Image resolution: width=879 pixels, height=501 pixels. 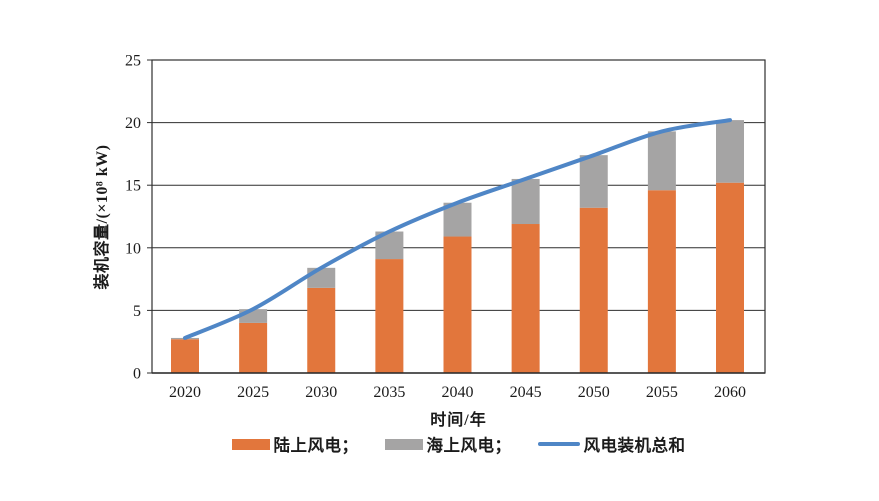 I want to click on y-tick-label: 15, so click(x=133, y=186).